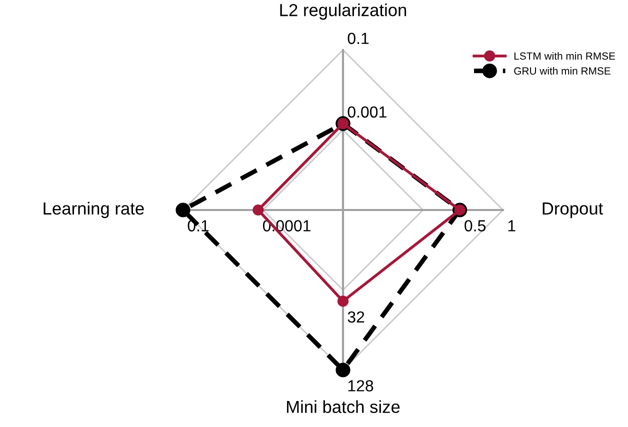 This screenshot has width=628, height=427. What do you see at coordinates (562, 70) in the screenshot?
I see `legend-label: GRU with min RMSE` at bounding box center [562, 70].